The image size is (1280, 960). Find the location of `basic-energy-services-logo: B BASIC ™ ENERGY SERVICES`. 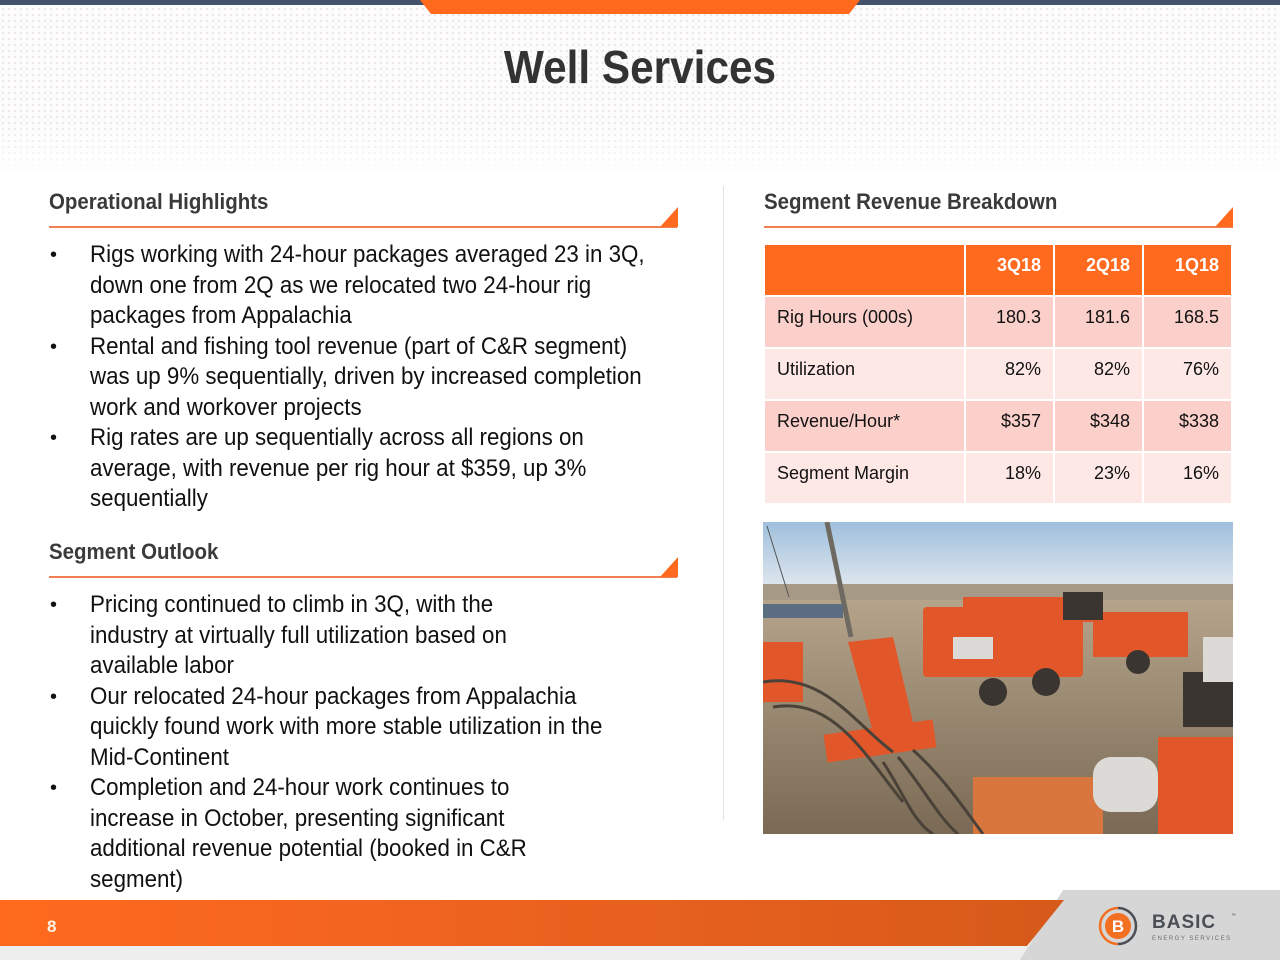

basic-energy-services-logo: B BASIC ™ ENERGY SERVICES is located at coordinates (1168, 925).